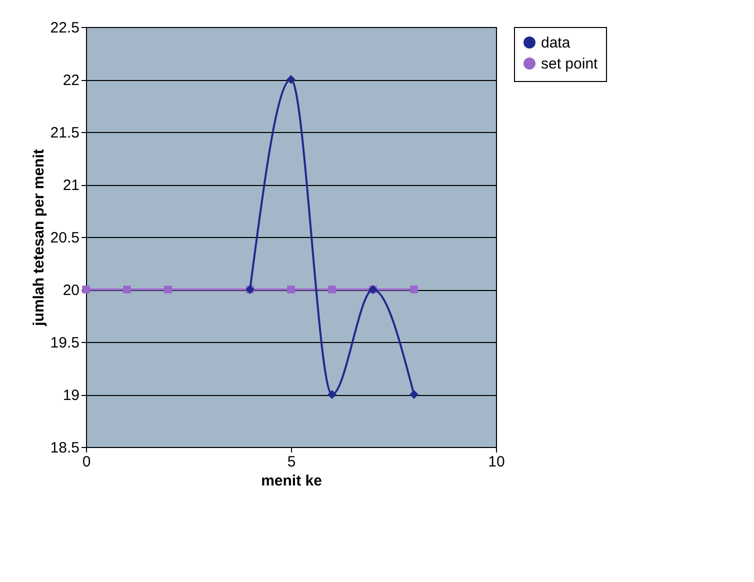 The height and width of the screenshot is (582, 754). What do you see at coordinates (65, 28) in the screenshot?
I see `y-tick-label: 22.5` at bounding box center [65, 28].